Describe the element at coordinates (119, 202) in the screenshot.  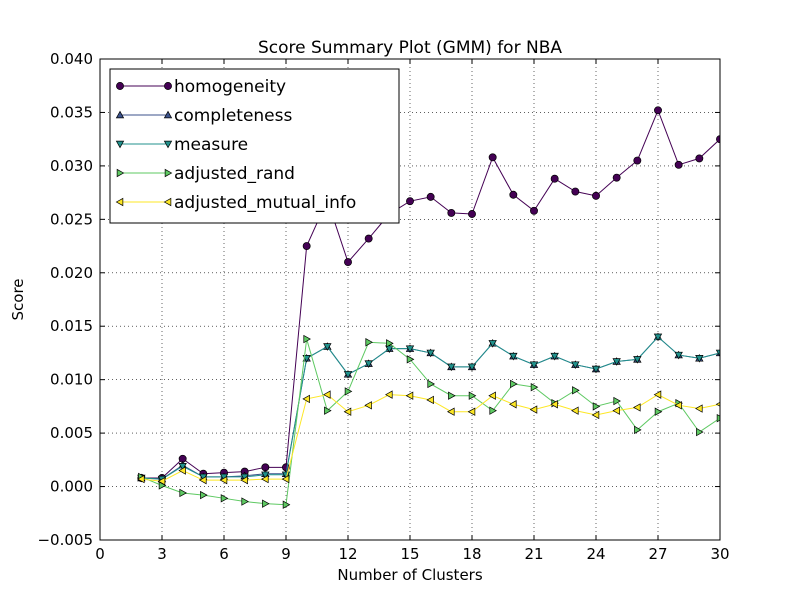
I see `legend-marker-adjusted_mutual_info` at that location.